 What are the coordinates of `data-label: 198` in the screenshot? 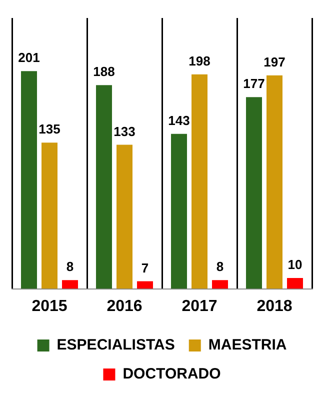 It's located at (199, 60).